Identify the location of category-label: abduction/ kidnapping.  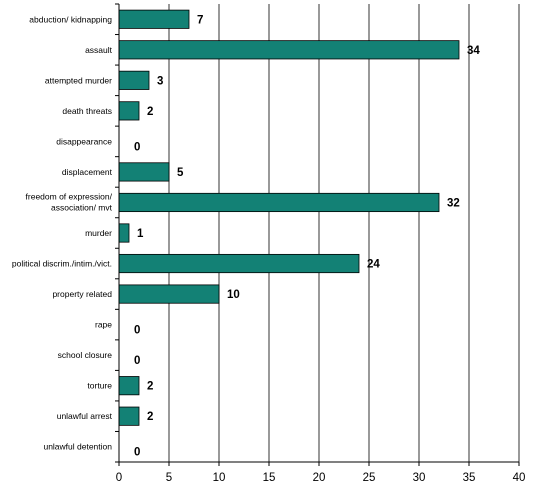
(70, 19).